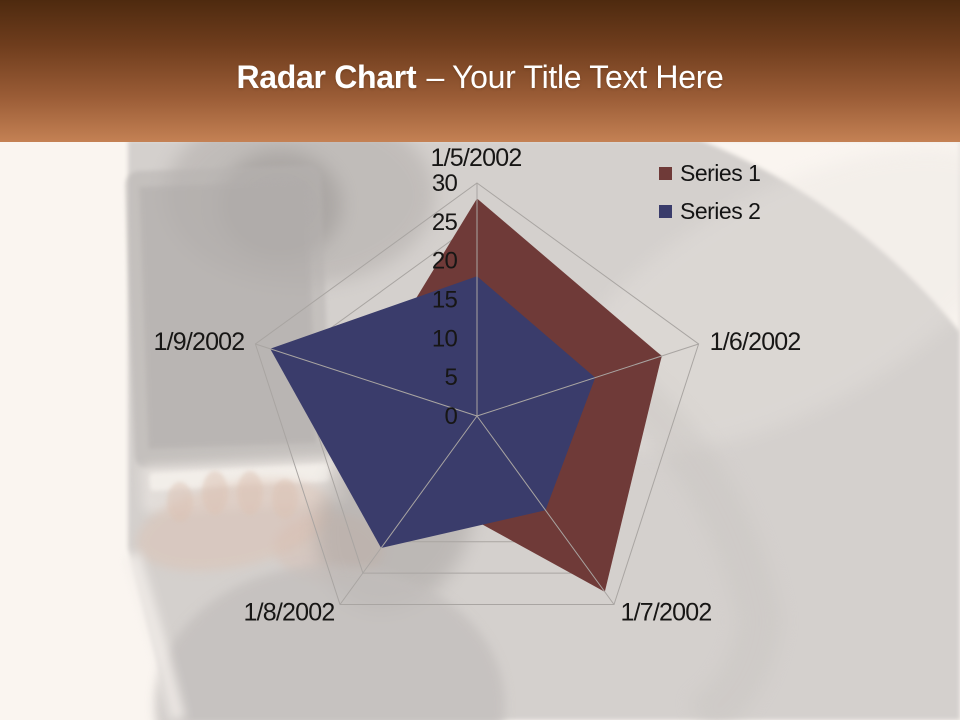  I want to click on tick-label: 0, so click(450, 416).